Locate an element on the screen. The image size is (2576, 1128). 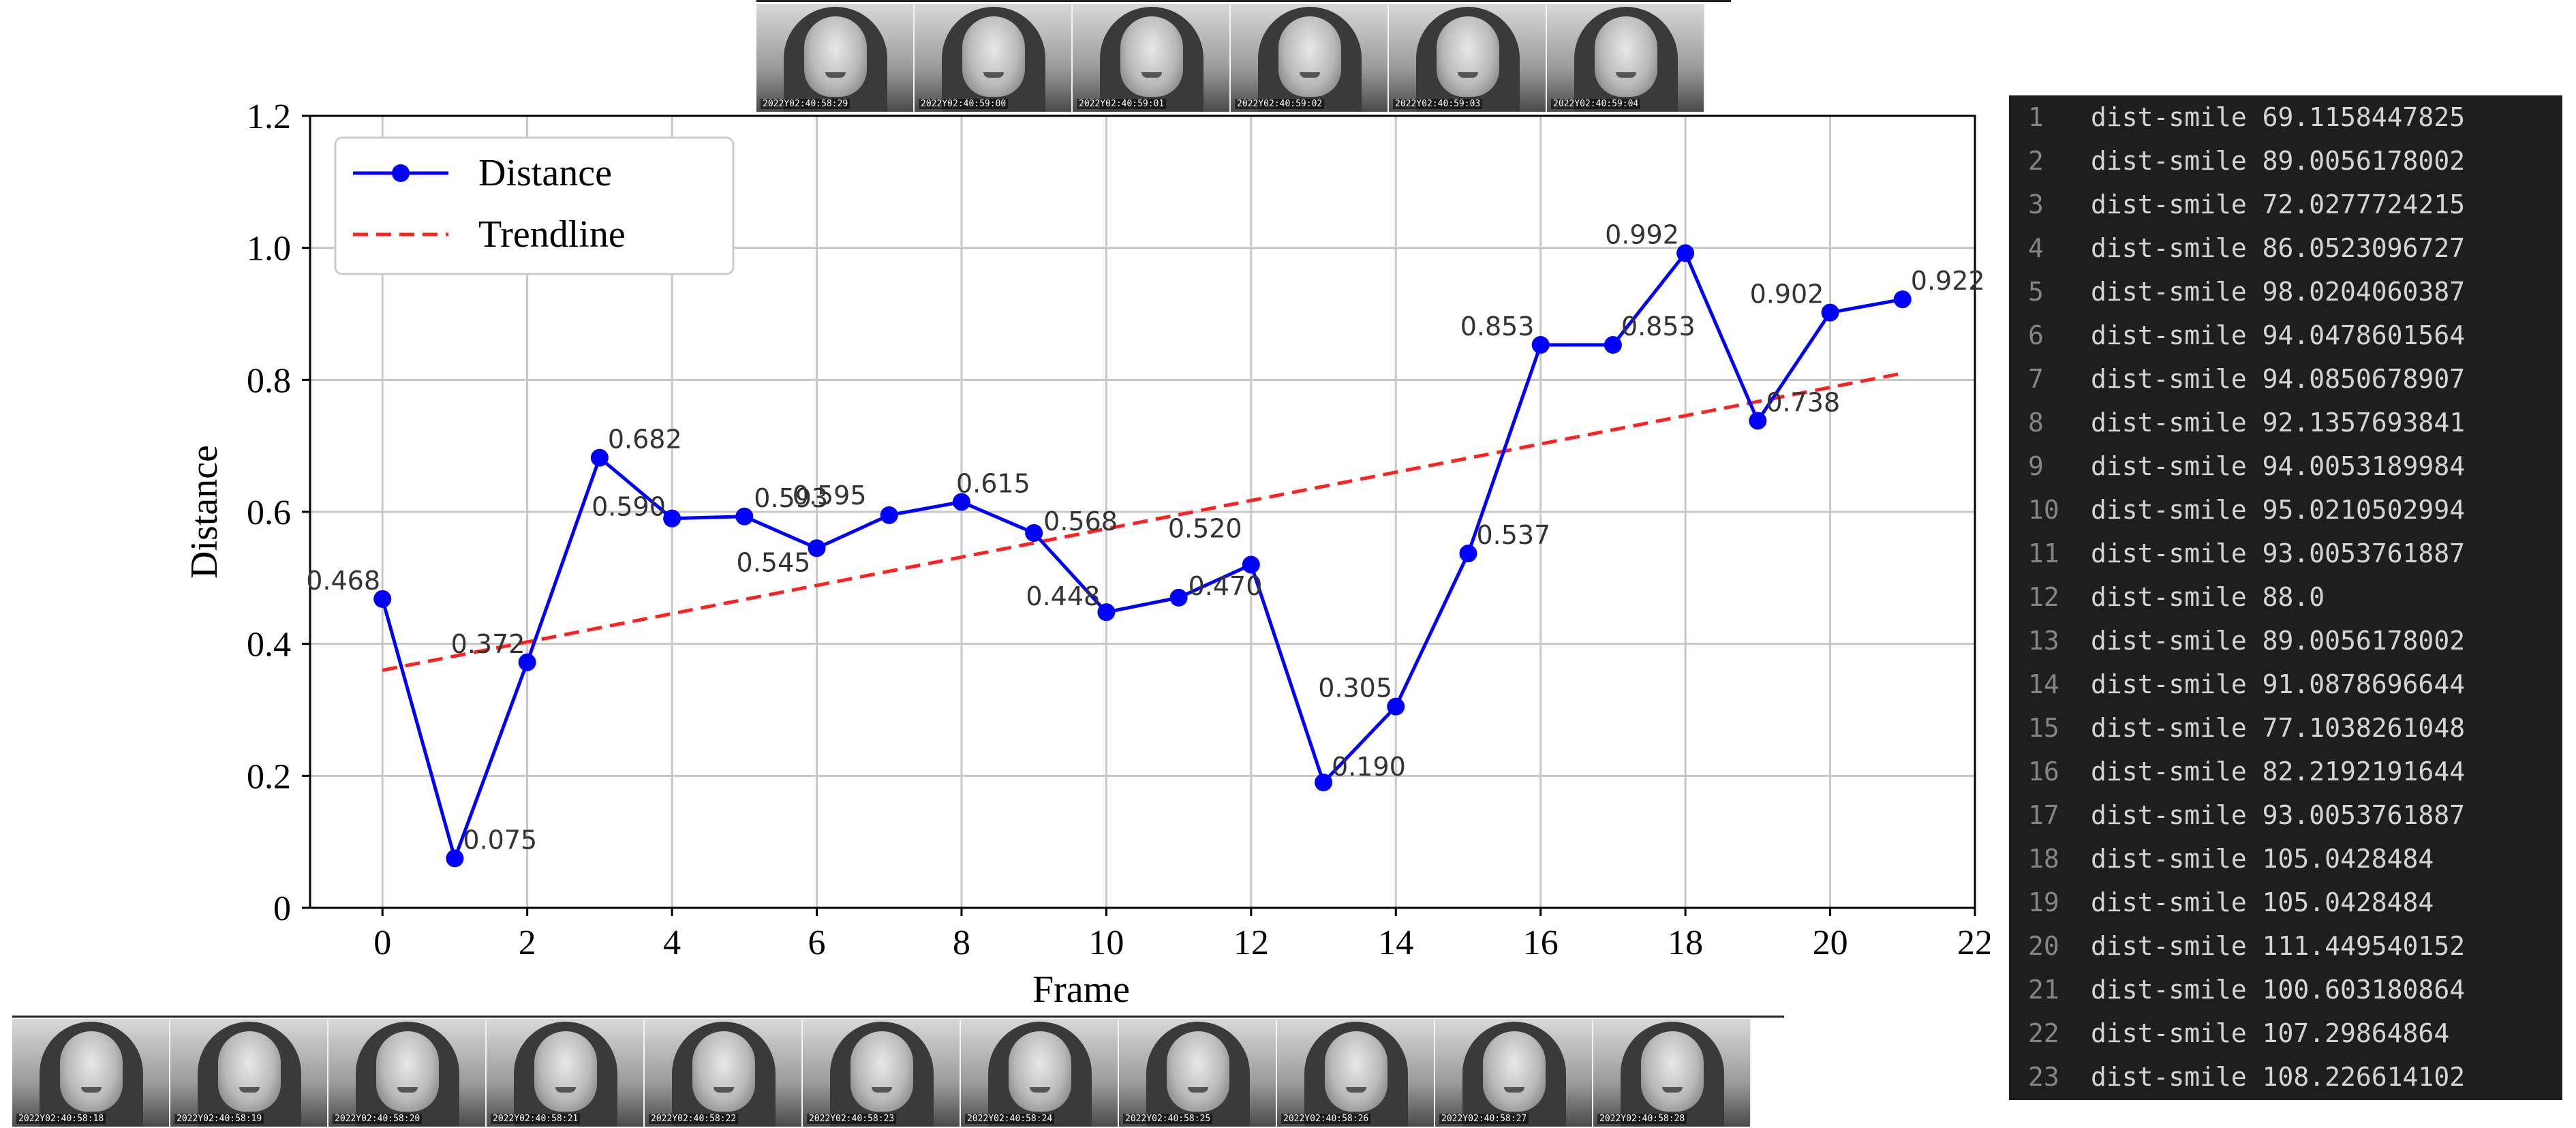
x-tick-label: 20 is located at coordinates (1831, 943).